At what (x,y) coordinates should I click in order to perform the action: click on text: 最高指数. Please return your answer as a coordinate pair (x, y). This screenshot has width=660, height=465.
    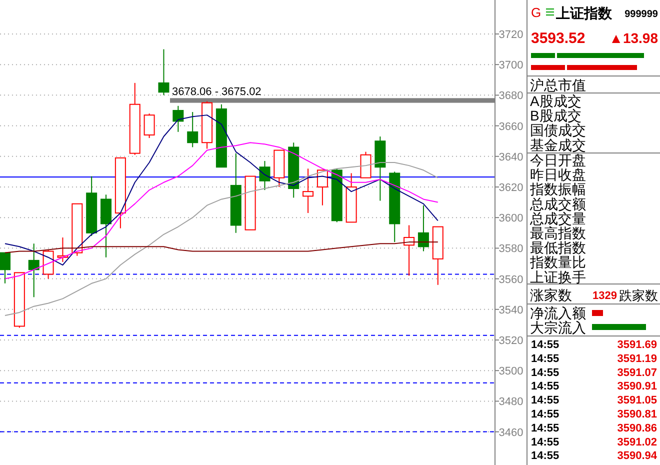
    Looking at the image, I should click on (558, 233).